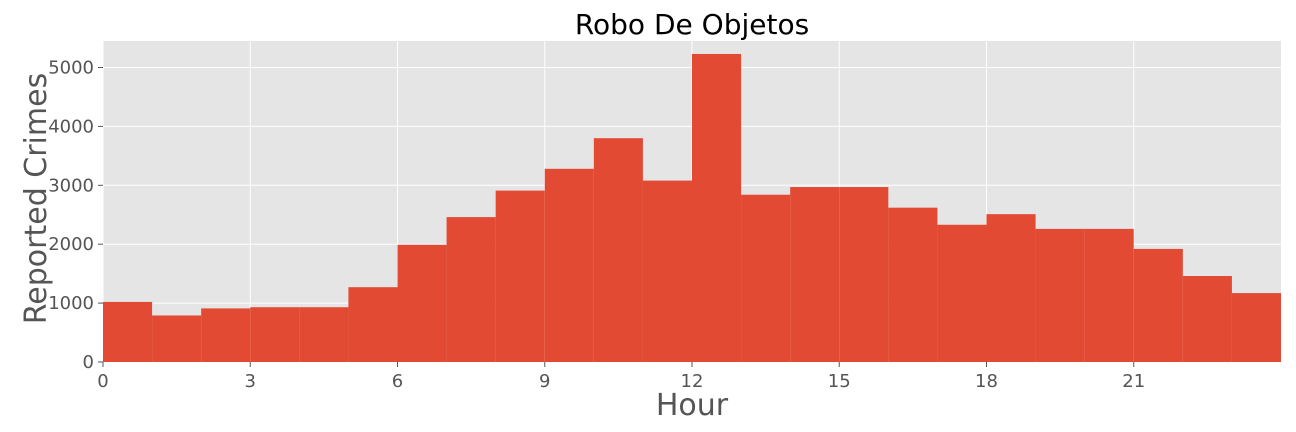 The width and height of the screenshot is (1296, 432). What do you see at coordinates (544, 381) in the screenshot?
I see `x-tick-label: 9` at bounding box center [544, 381].